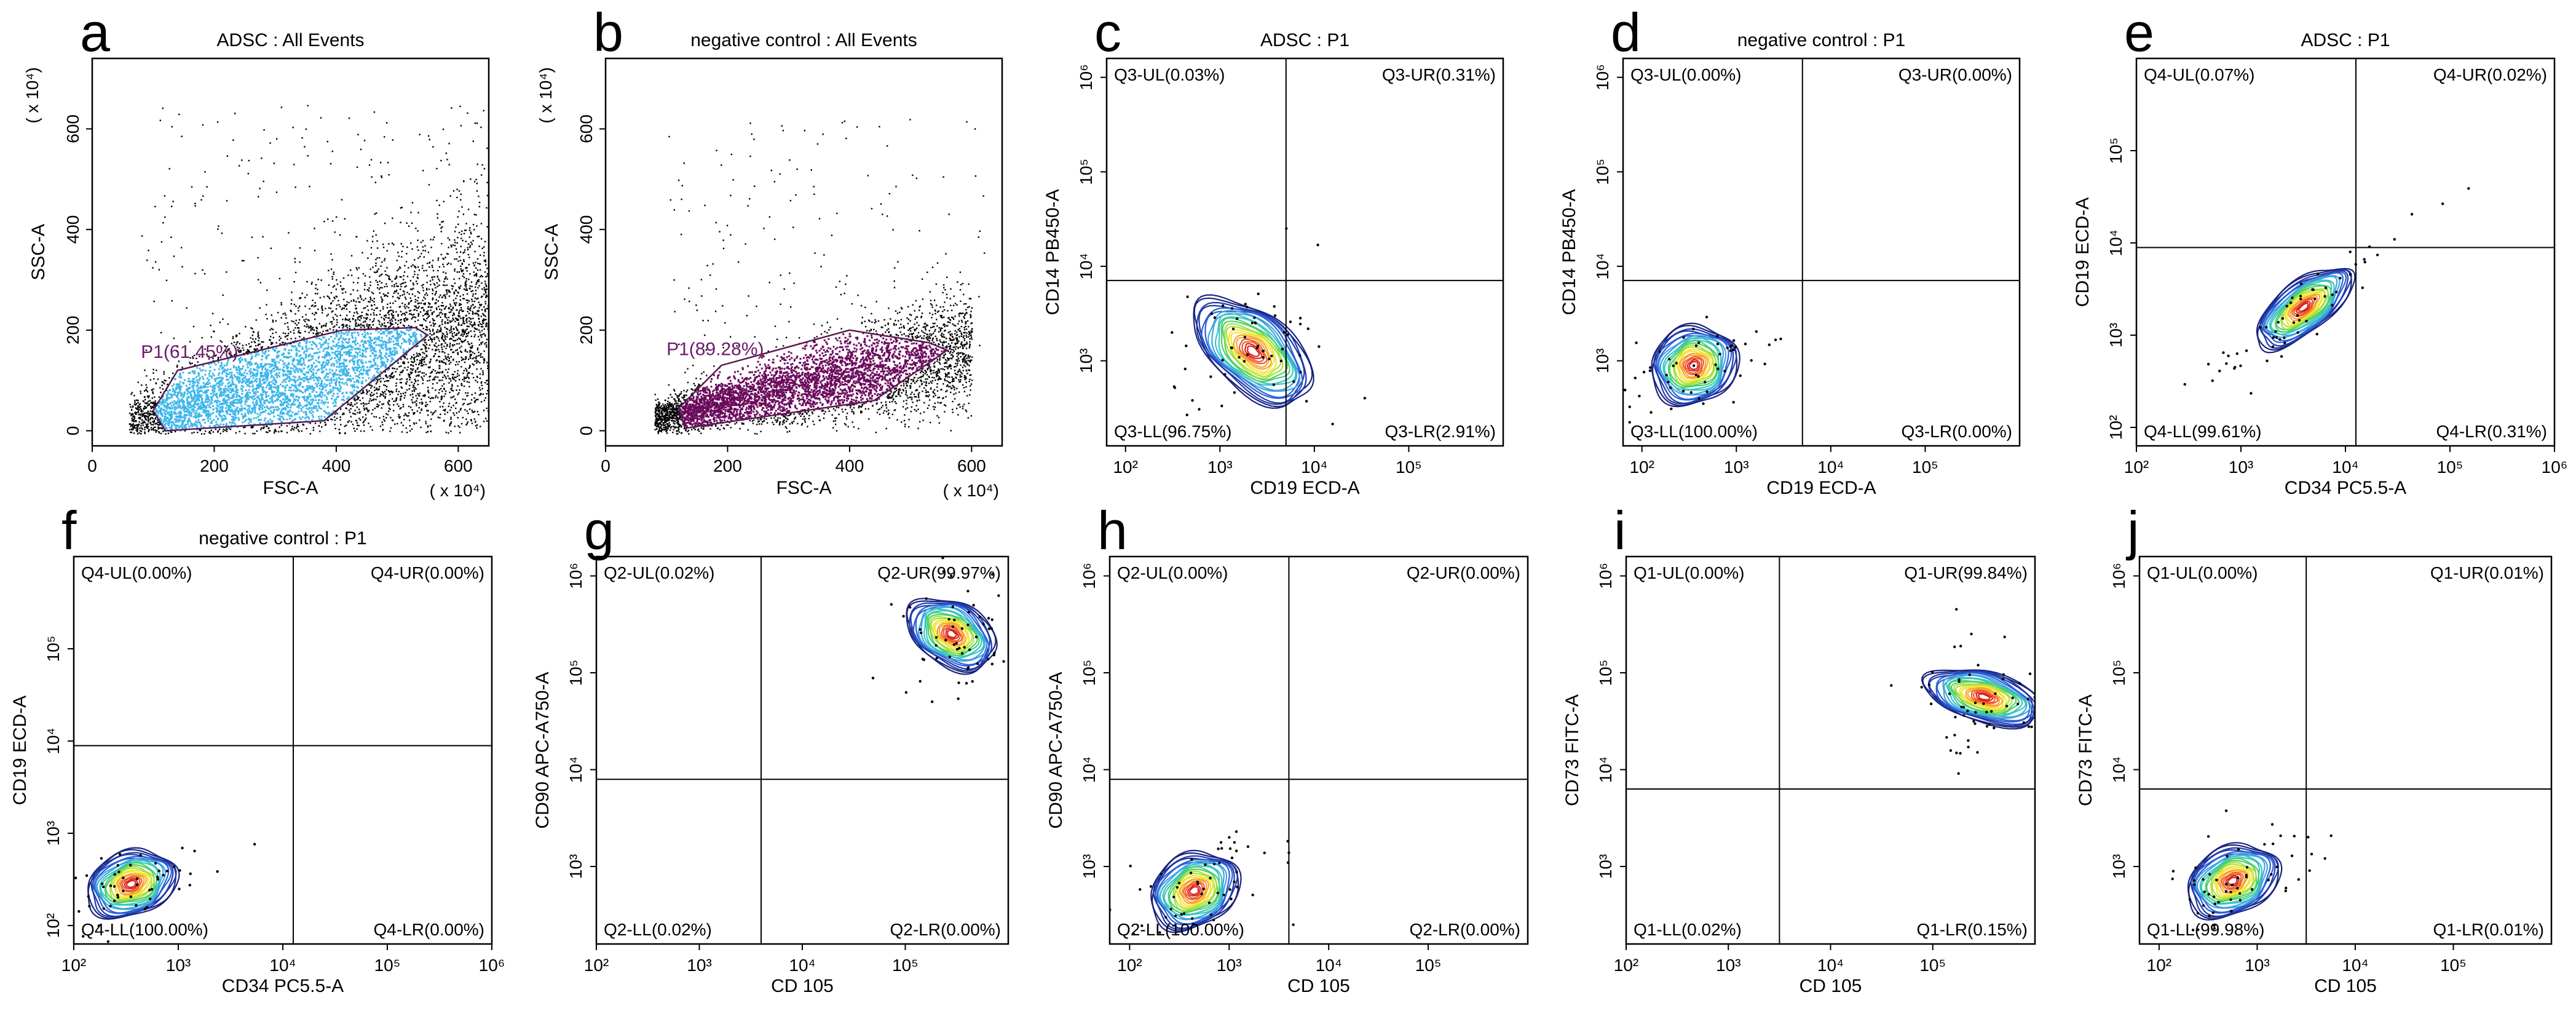 This screenshot has height=1027, width=2576. Describe the element at coordinates (1304, 40) in the screenshot. I see `plot-title: ADSC : P1` at that location.